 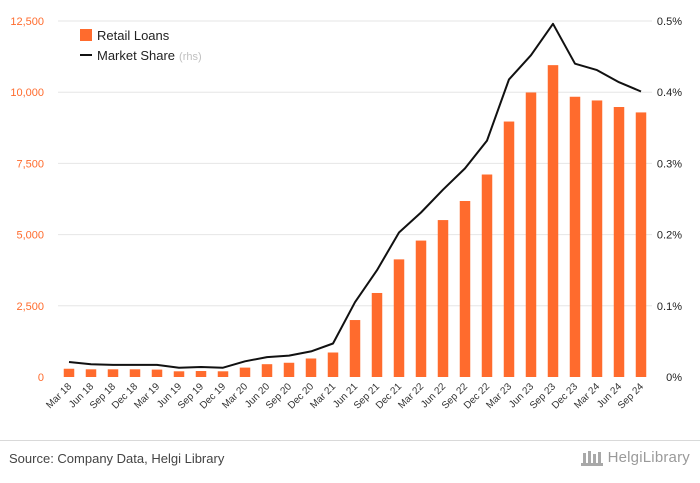 What do you see at coordinates (141, 45) in the screenshot?
I see `legend: Retail Loans Market Share (rhs)` at bounding box center [141, 45].